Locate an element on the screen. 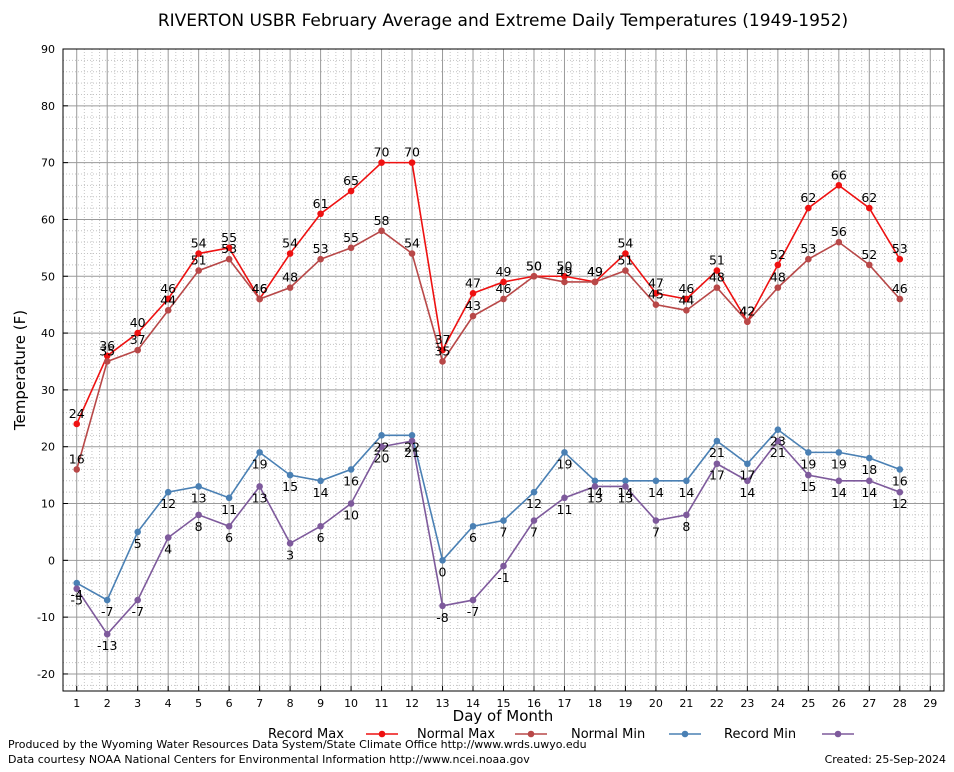 Image resolution: width=954 pixels, height=772 pixels. legend-marker-normal-min is located at coordinates (685, 734).